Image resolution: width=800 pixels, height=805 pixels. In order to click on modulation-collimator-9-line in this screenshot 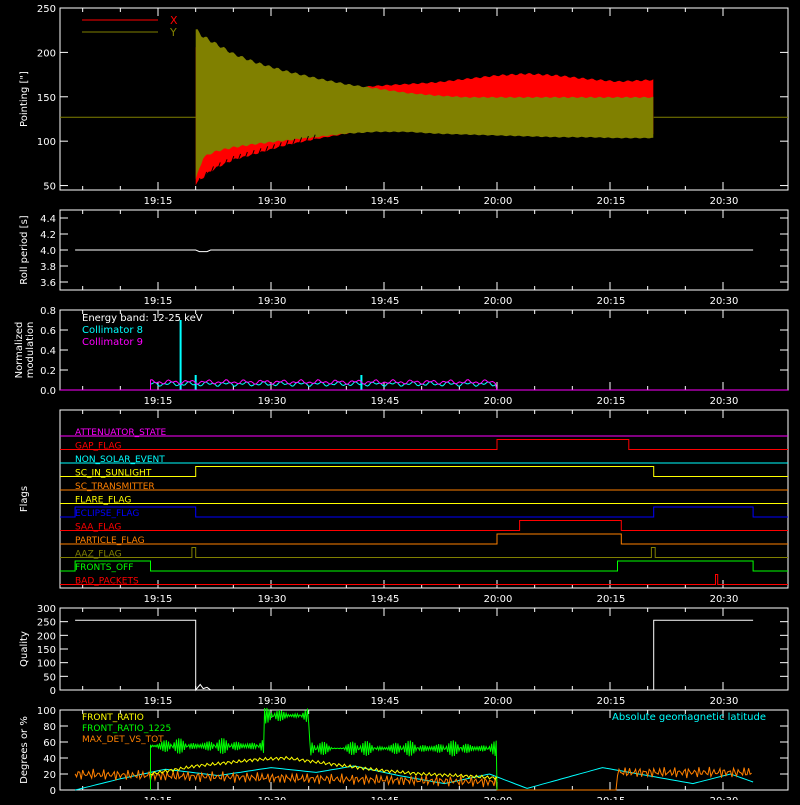, I will do `click(324, 385)`.